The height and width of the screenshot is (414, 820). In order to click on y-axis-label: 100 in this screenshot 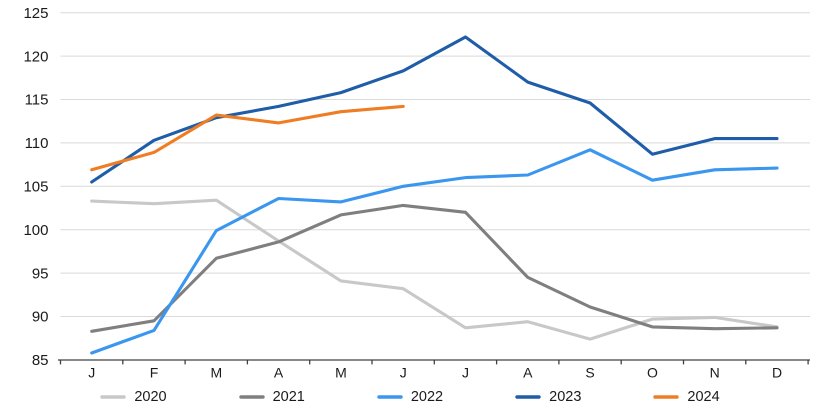, I will do `click(35, 230)`.